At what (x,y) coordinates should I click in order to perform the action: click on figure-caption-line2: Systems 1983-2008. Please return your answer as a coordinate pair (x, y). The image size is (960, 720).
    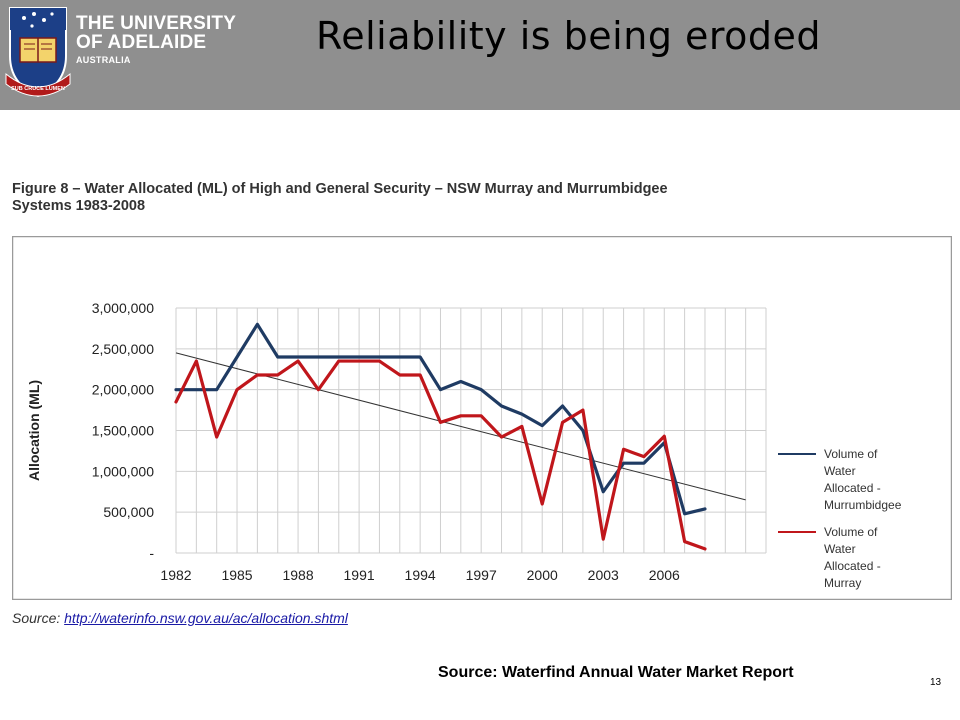
    Looking at the image, I should click on (79, 206).